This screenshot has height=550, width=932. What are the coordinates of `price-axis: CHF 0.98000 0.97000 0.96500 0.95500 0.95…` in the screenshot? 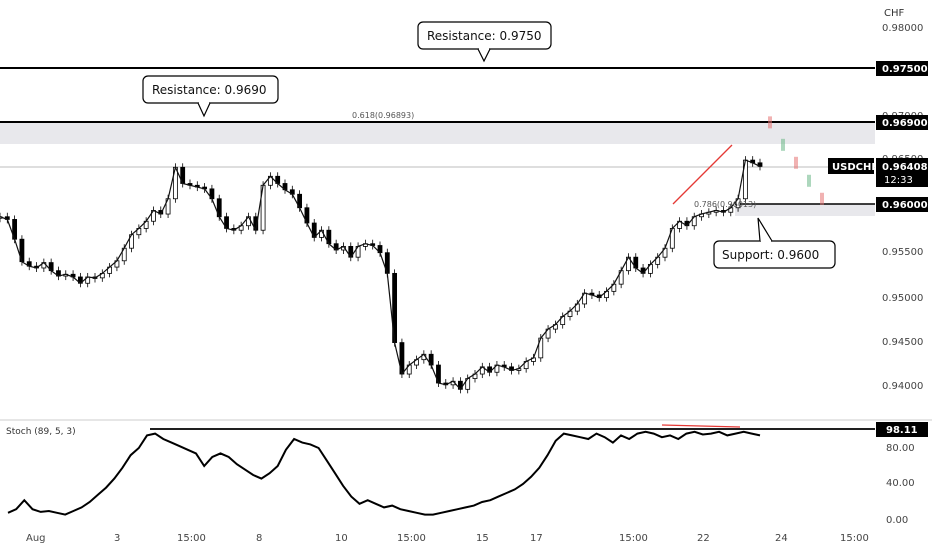 It's located at (878, 200).